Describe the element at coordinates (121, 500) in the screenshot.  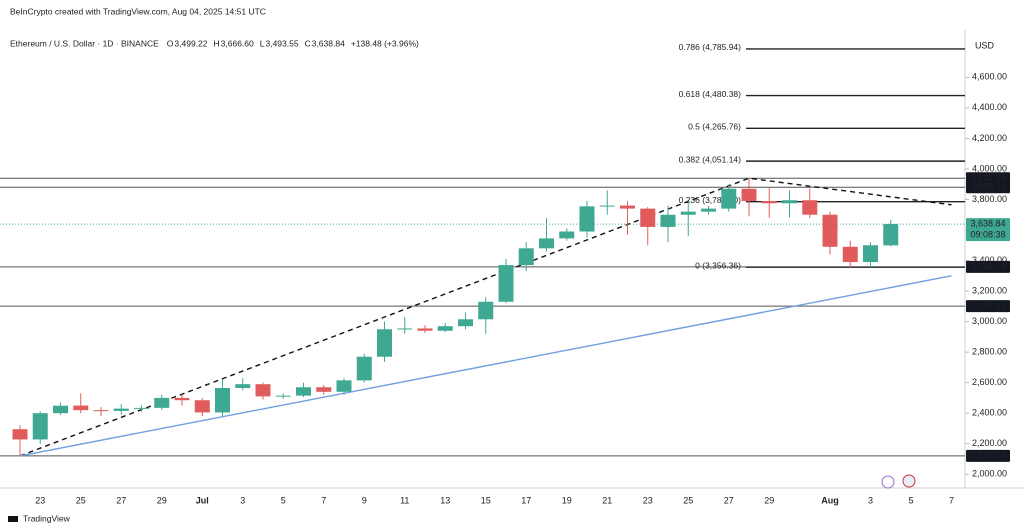
I see `x-tick-label: 27` at that location.